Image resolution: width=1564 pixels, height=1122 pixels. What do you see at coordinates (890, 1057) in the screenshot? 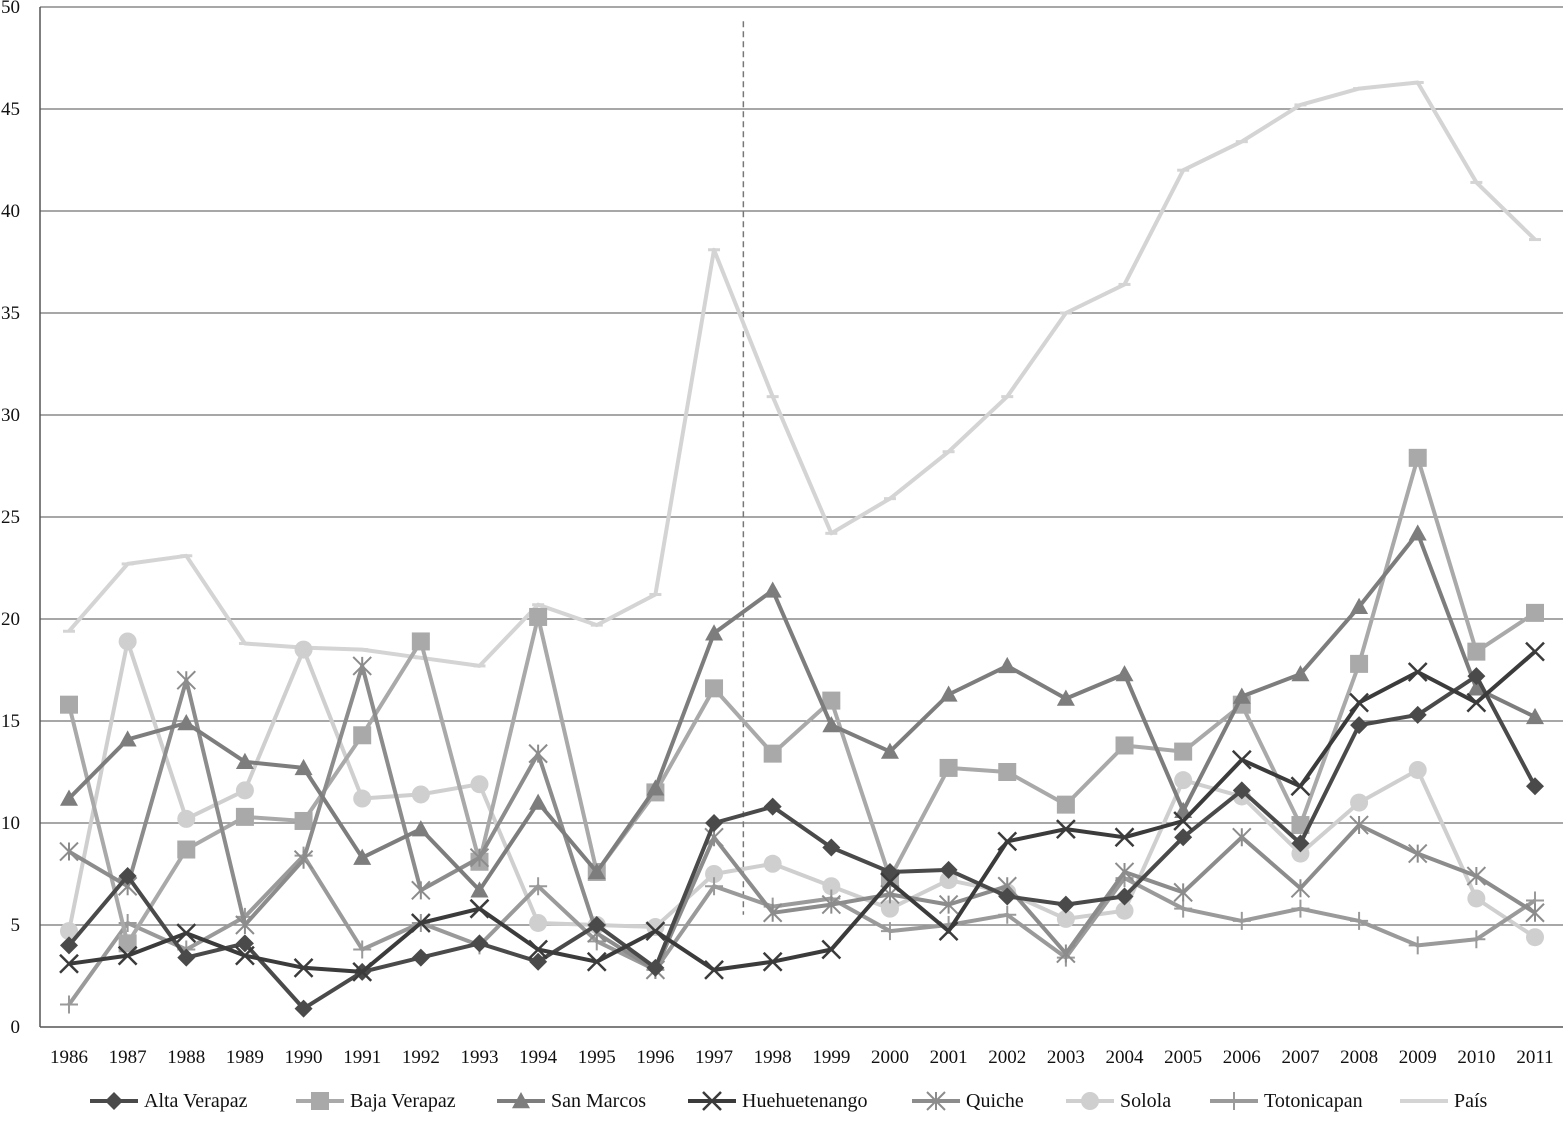
I see `x-tick-label: 2000` at bounding box center [890, 1057].